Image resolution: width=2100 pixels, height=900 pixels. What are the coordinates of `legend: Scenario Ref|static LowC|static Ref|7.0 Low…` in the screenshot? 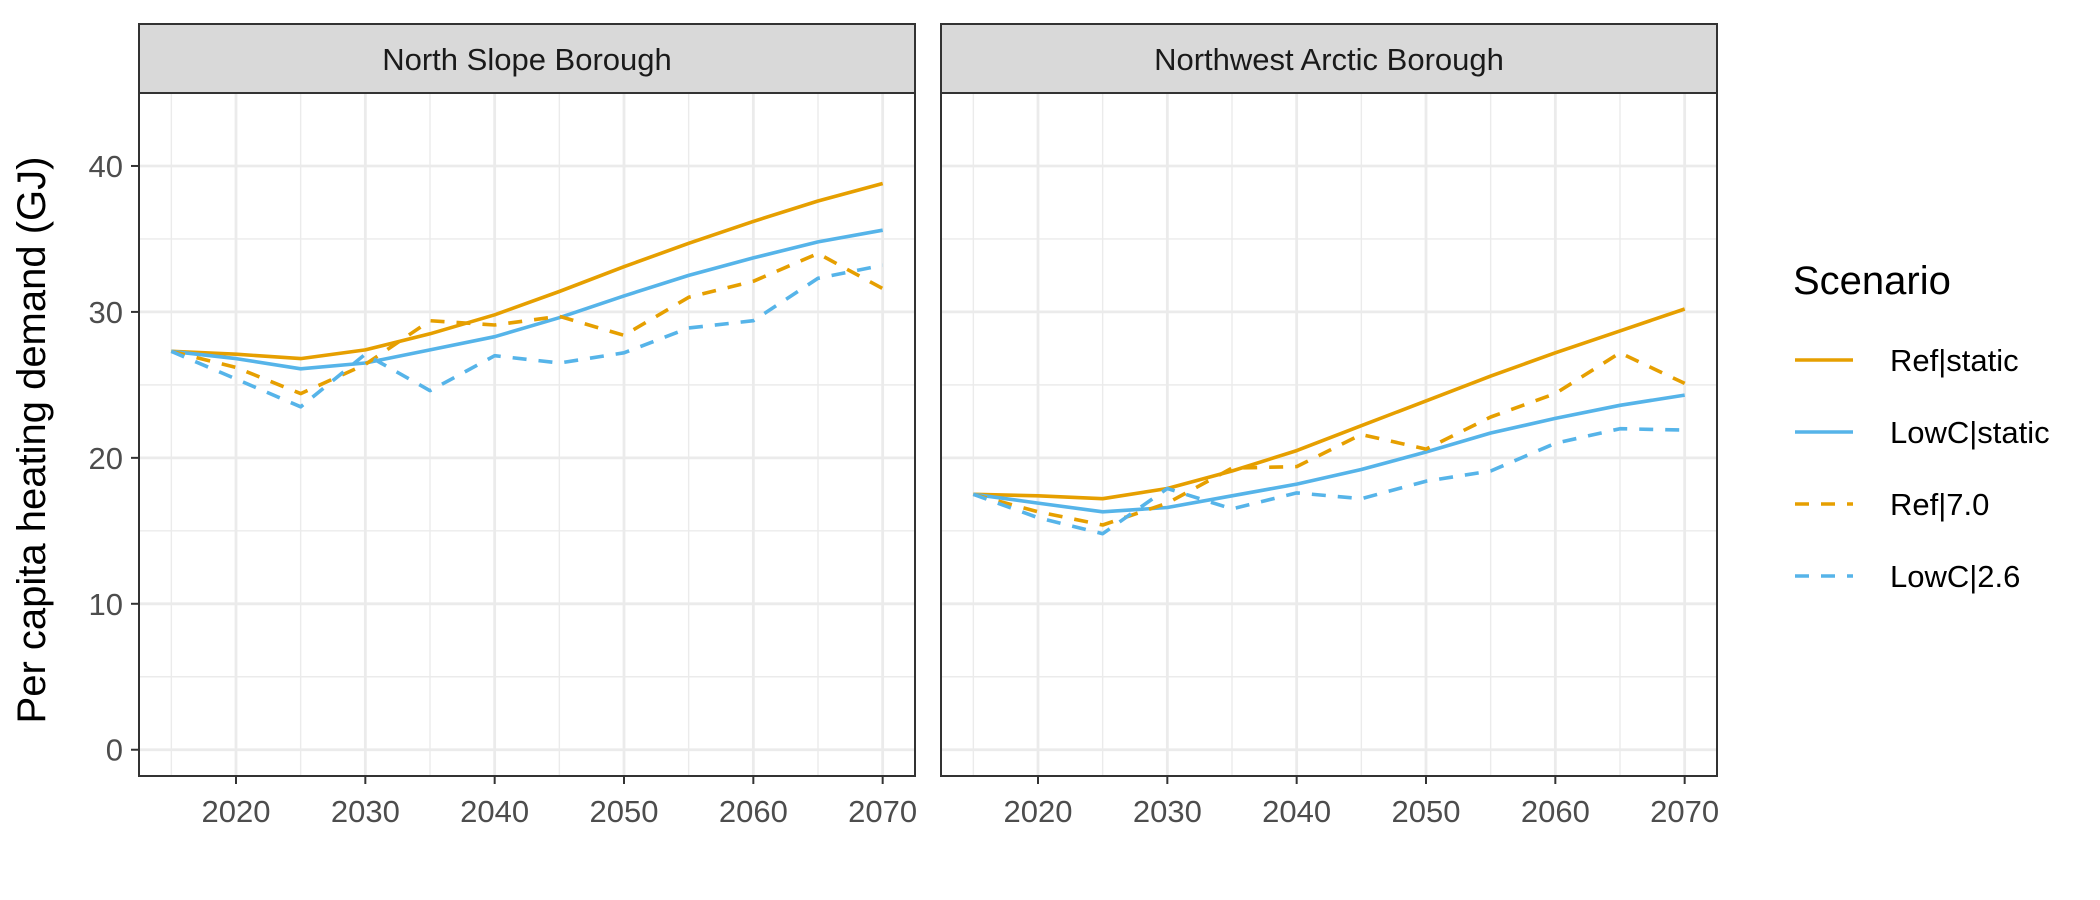 It's located at (1921, 426).